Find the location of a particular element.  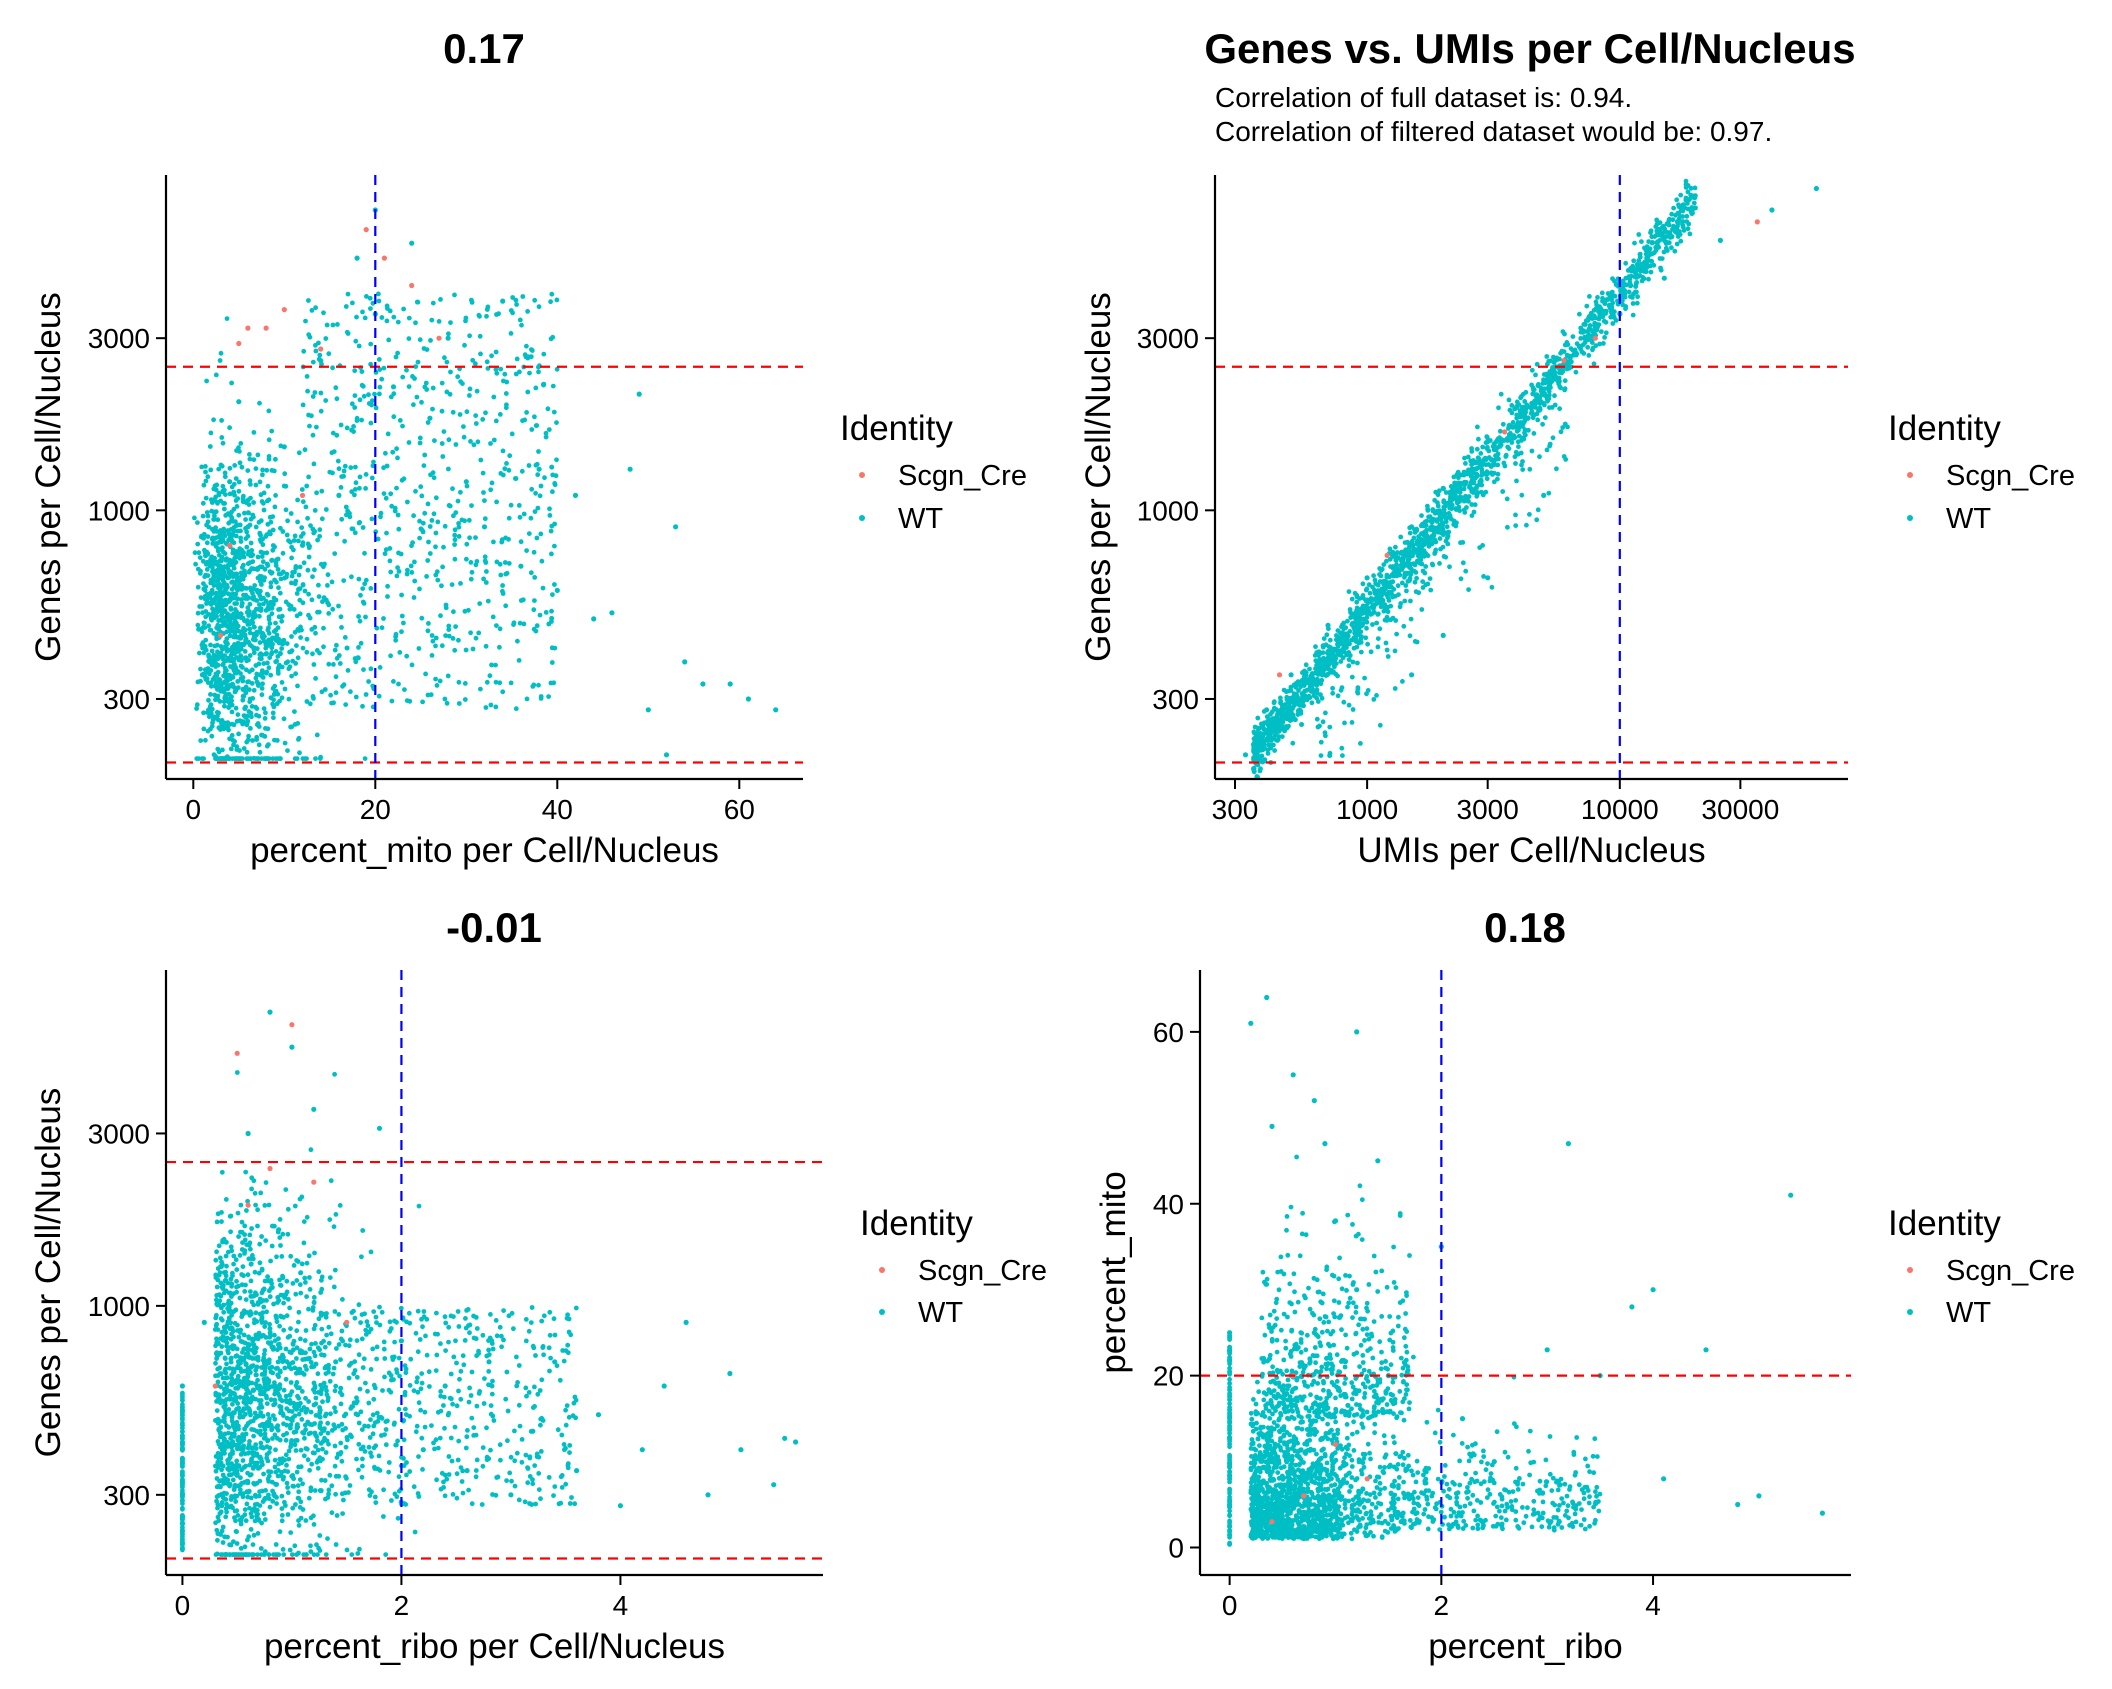

scgn-cre-point is located at coordinates (1279, 675).